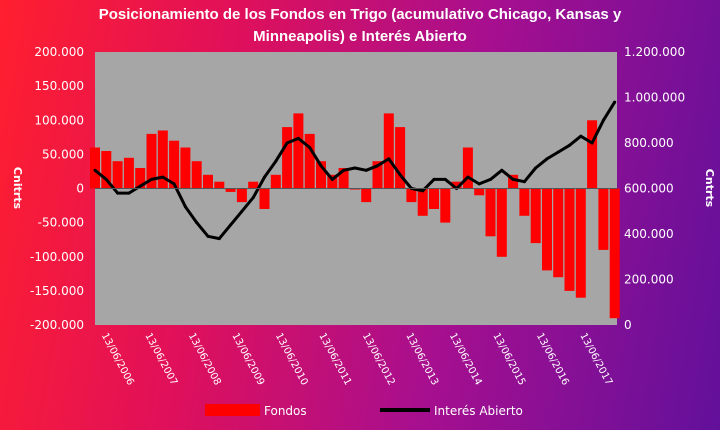  I want to click on y-right-tick-label: 1.200.000, so click(654, 52).